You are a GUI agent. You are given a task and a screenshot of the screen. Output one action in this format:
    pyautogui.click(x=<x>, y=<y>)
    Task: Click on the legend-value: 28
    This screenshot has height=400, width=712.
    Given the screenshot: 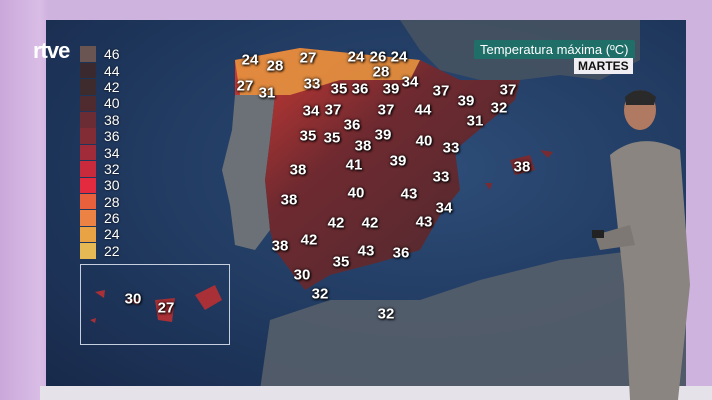 What is the action you would take?
    pyautogui.click(x=112, y=201)
    